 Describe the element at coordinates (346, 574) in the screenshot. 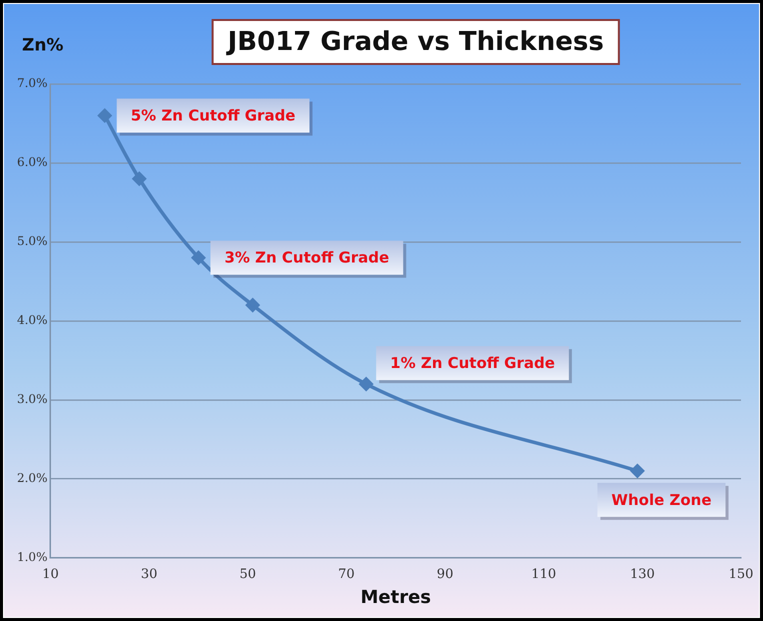

I see `x-tick-label: 70` at that location.